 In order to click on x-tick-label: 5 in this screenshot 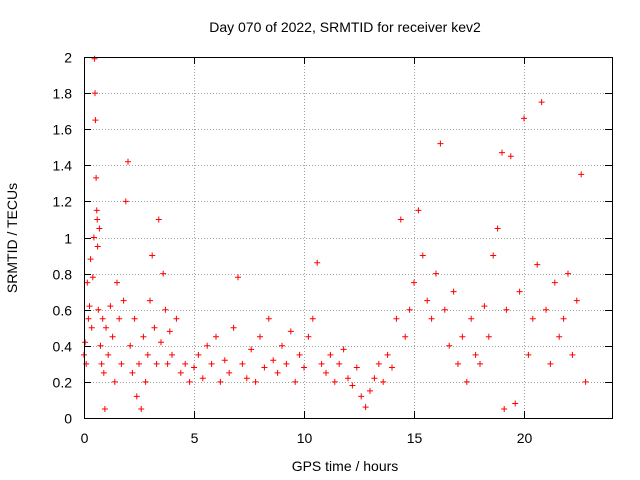, I will do `click(195, 438)`.